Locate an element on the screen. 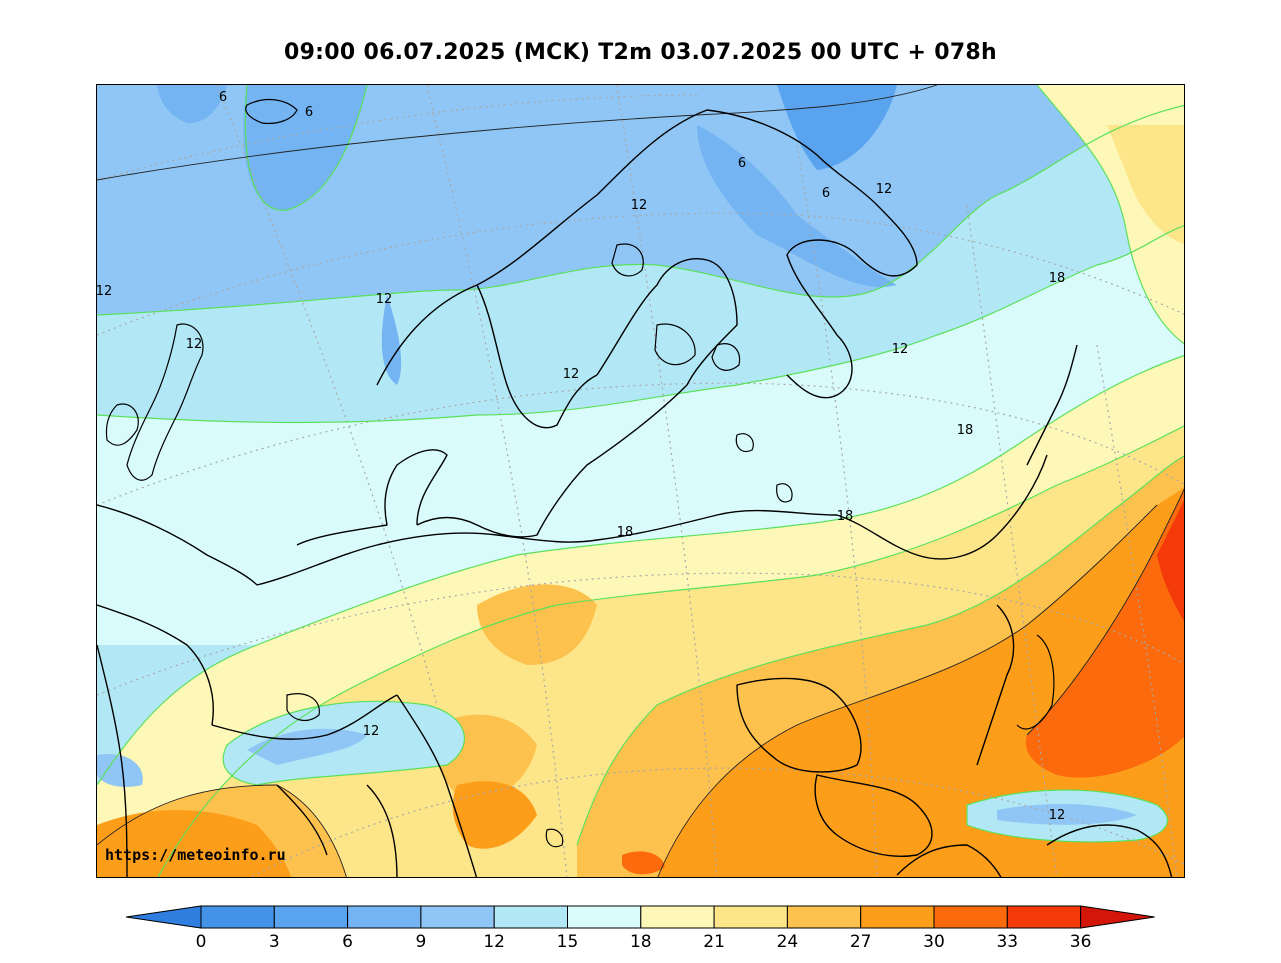 This screenshot has width=1281, height=963. colorbar-tick-label: 24 is located at coordinates (787, 942).